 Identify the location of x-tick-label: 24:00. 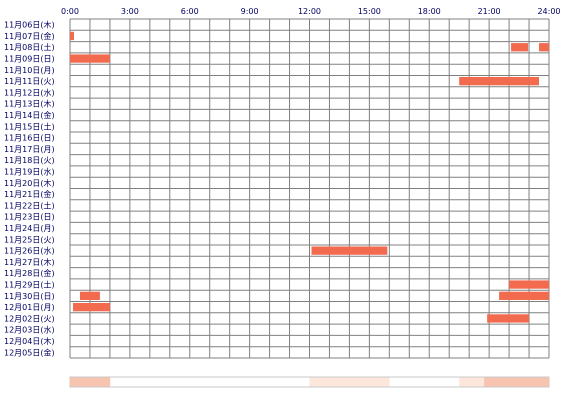
(548, 11).